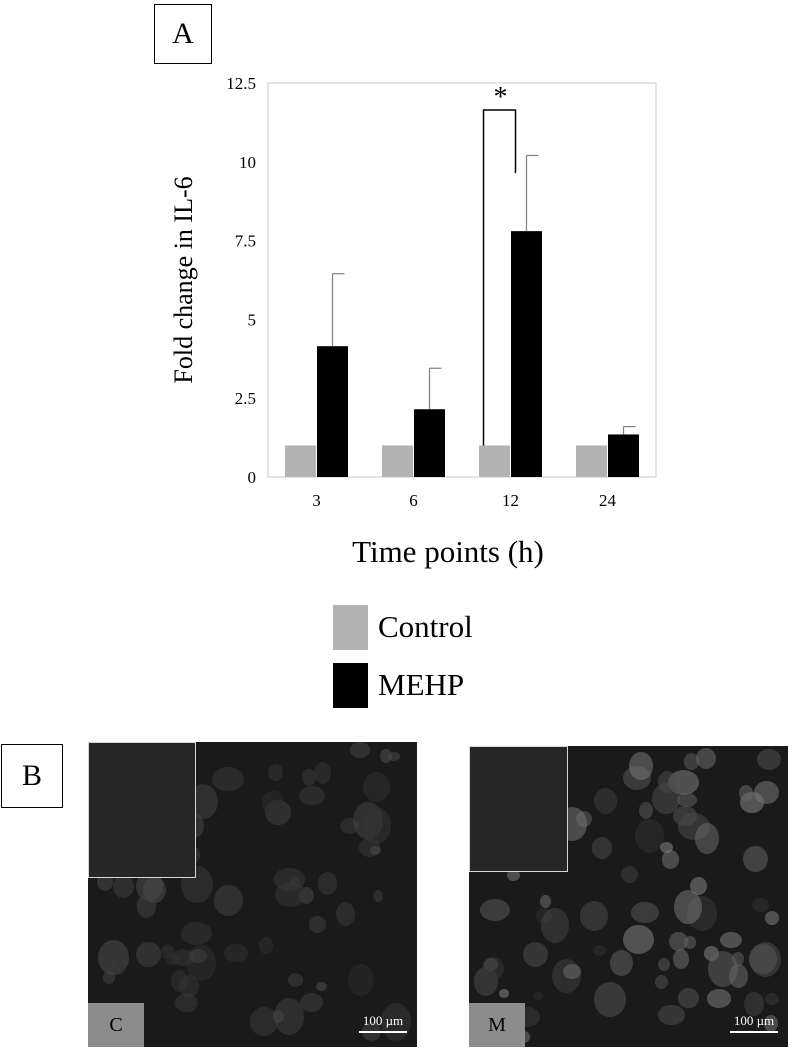 The width and height of the screenshot is (793, 1050). I want to click on significance-asterisk: *, so click(501, 97).